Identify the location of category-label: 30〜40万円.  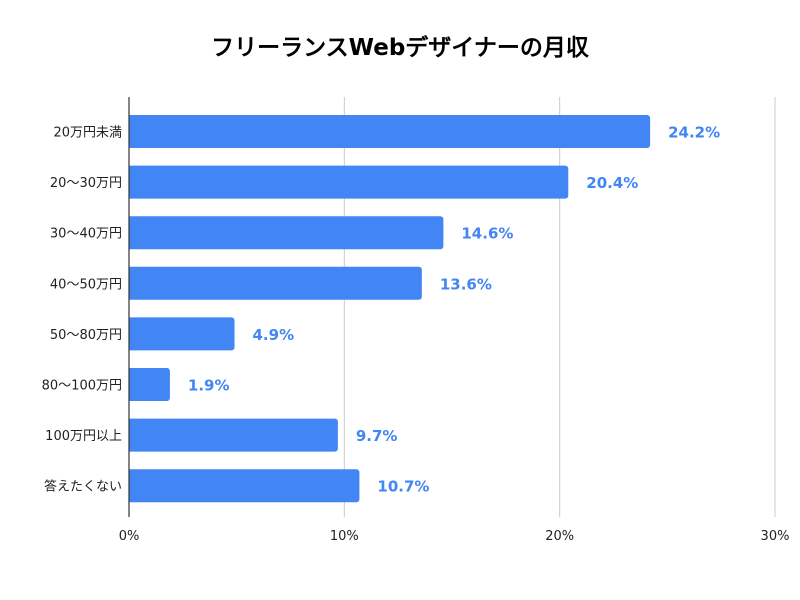
(86, 234).